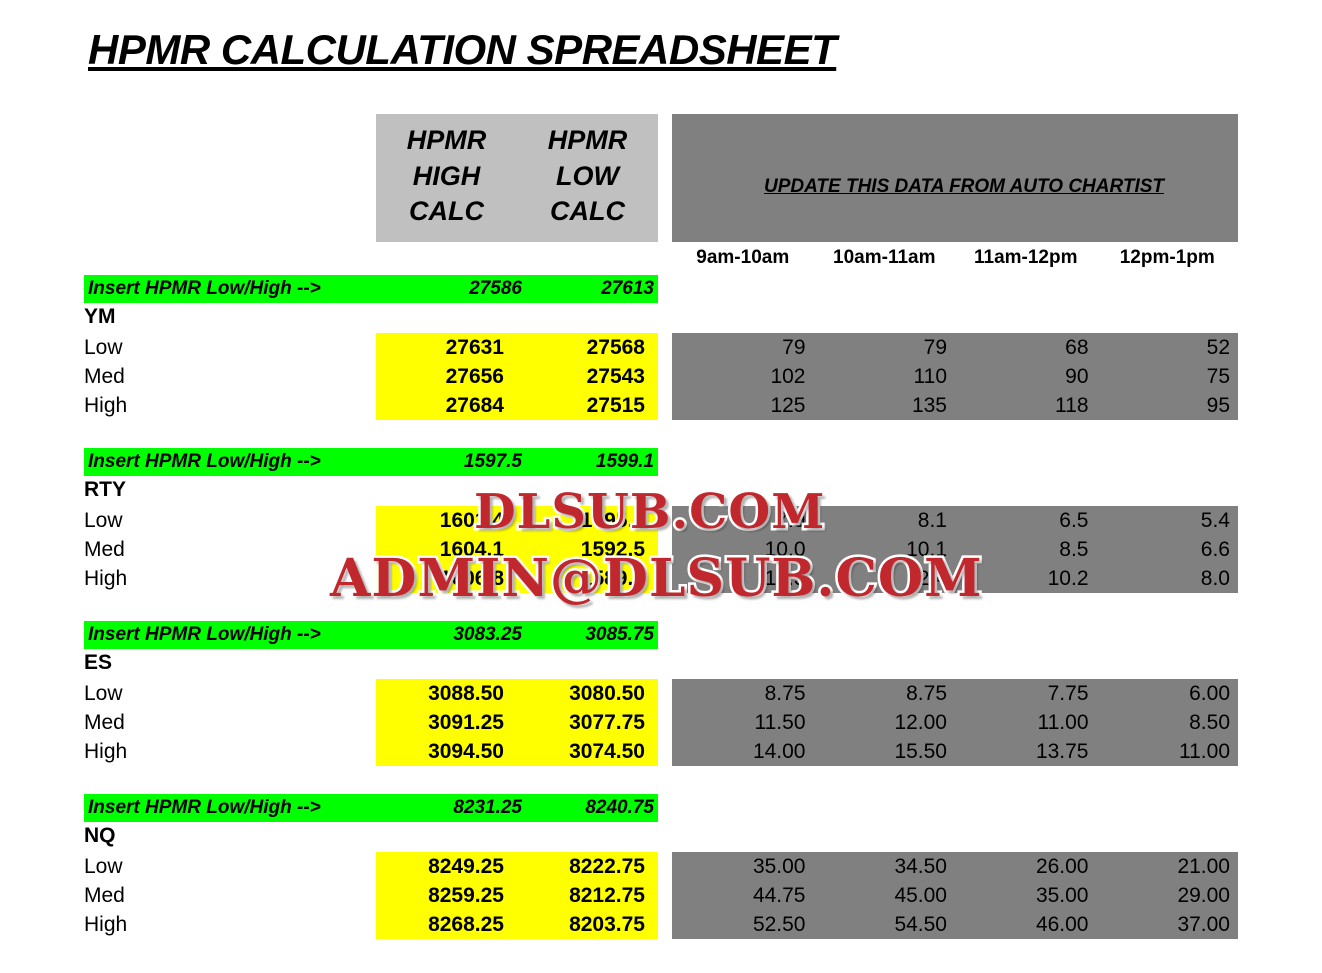  Describe the element at coordinates (920, 751) in the screenshot. I see `hourly-data-cell: 15.50` at that location.